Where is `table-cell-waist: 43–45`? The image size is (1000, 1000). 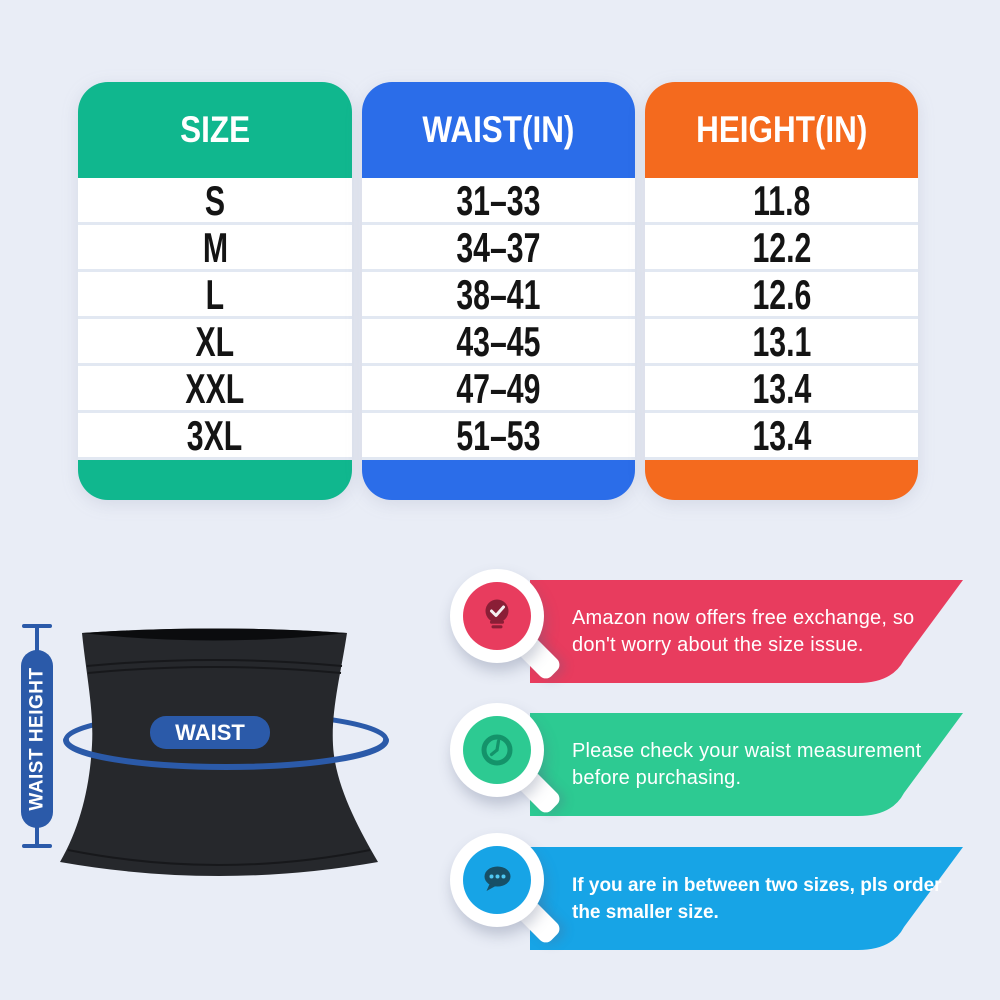
table-cell-waist: 43–45 is located at coordinates (498, 342).